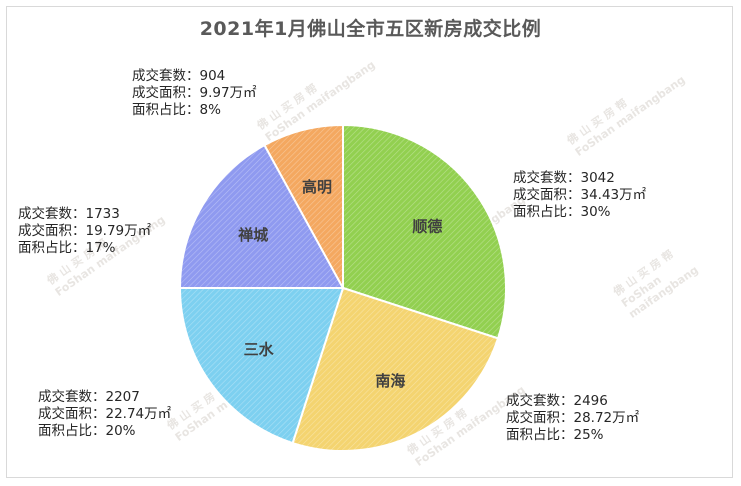 The width and height of the screenshot is (741, 486). Describe the element at coordinates (252, 235) in the screenshot. I see `slice-label: 禅城` at that location.